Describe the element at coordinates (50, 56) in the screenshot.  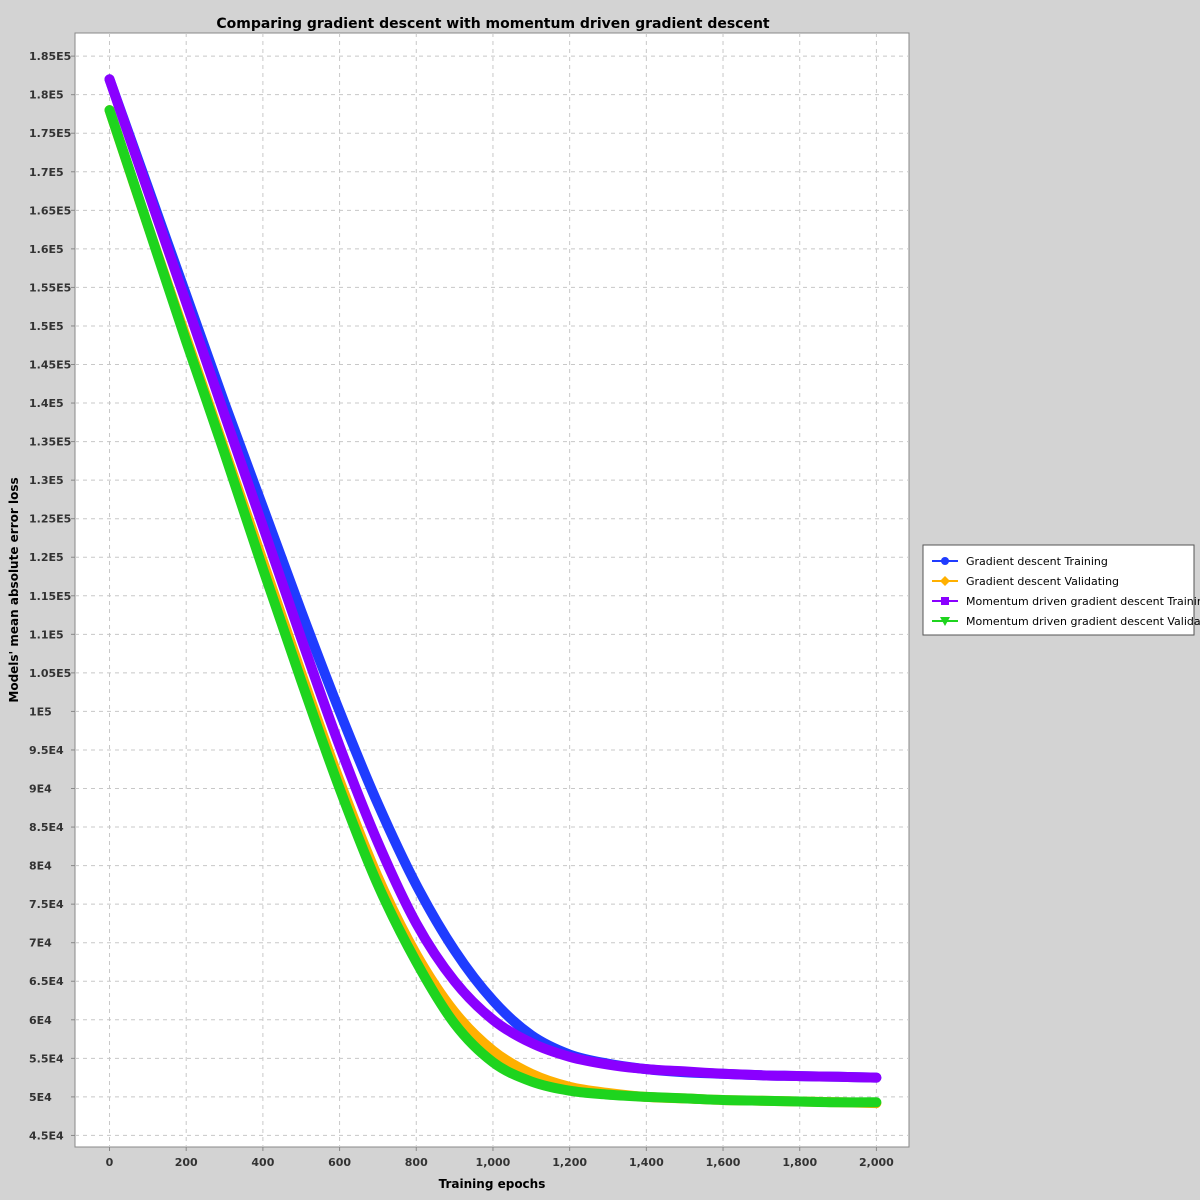
I see `y-tick-label: 1.85E5` at that location.